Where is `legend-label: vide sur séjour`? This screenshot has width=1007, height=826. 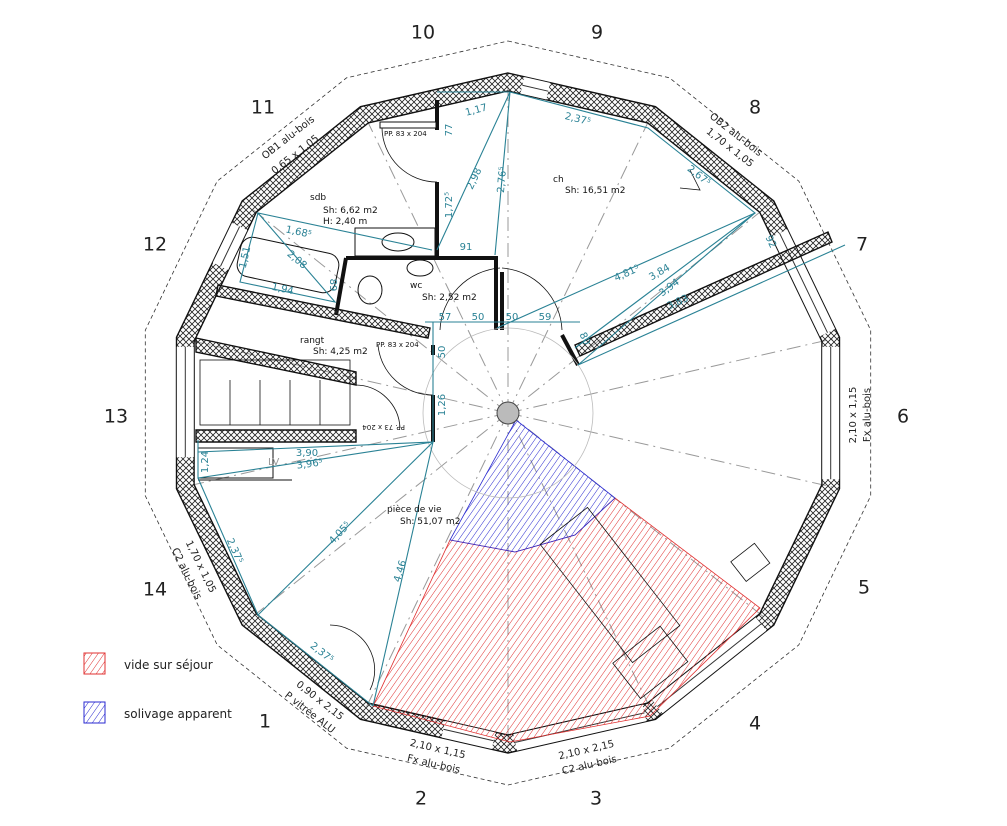 legend-label: vide sur séjour is located at coordinates (168, 665).